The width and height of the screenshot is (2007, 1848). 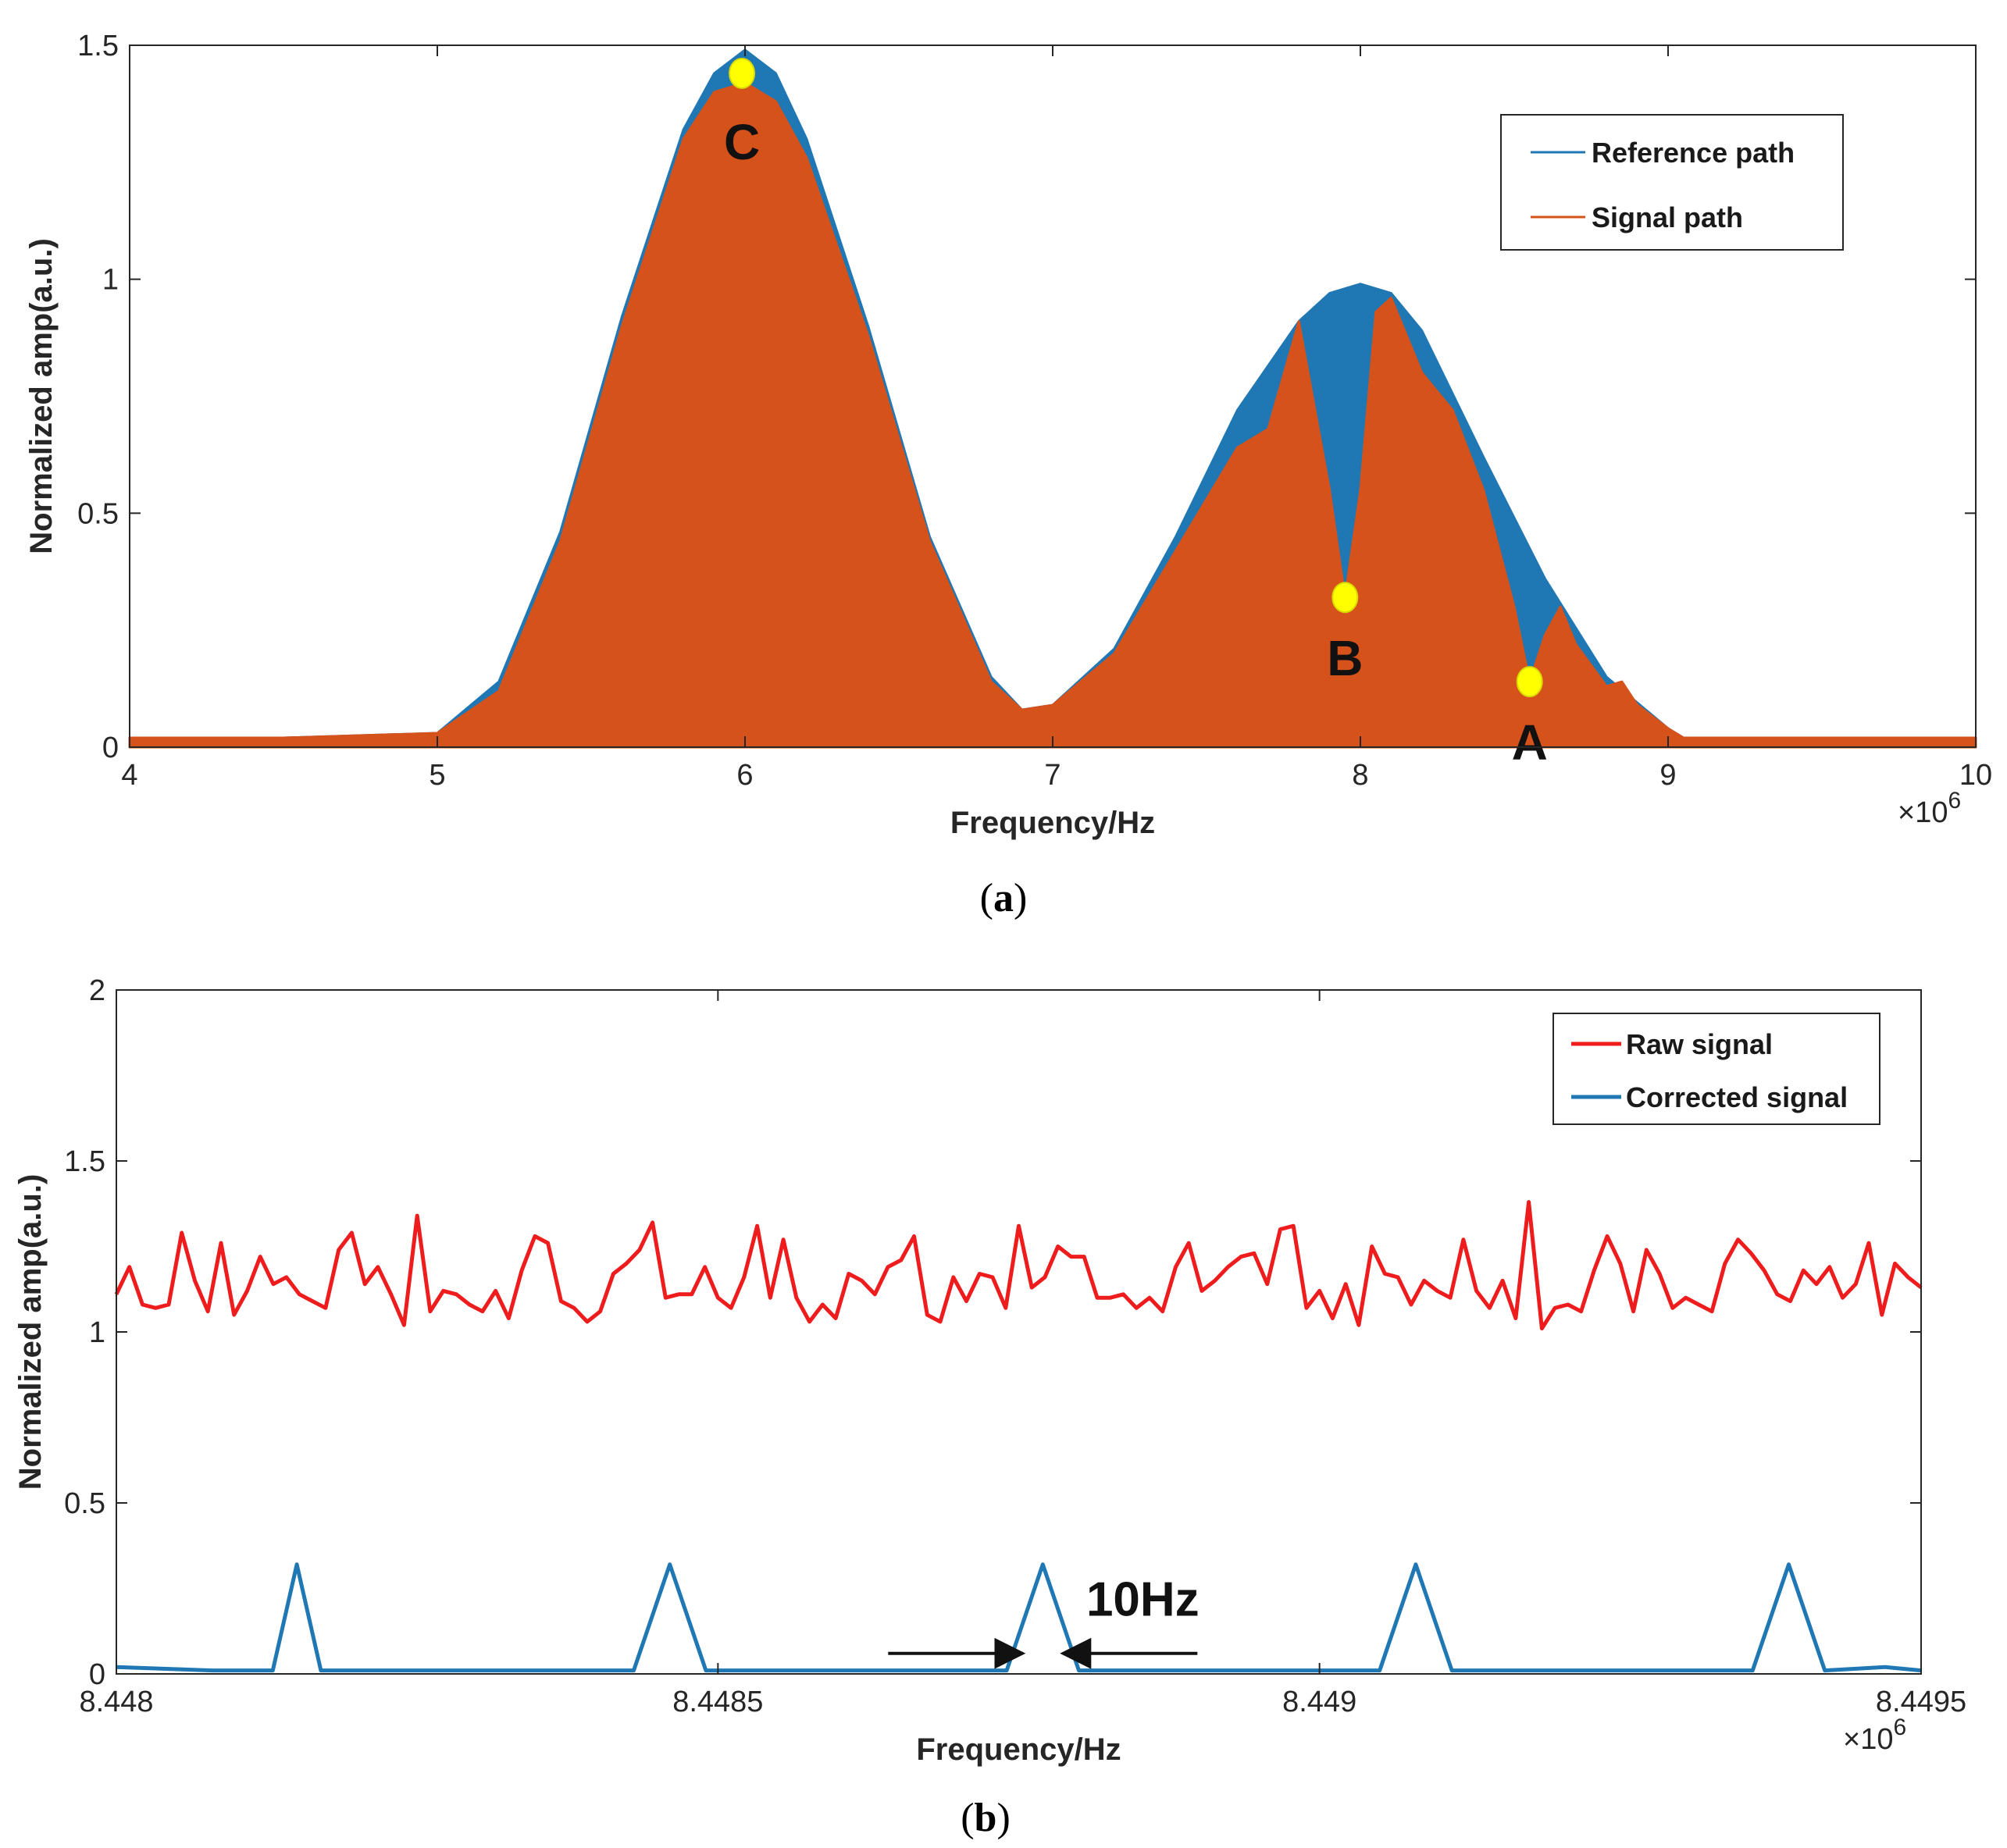 I want to click on x-tick-label: 8.448, so click(x=116, y=1702).